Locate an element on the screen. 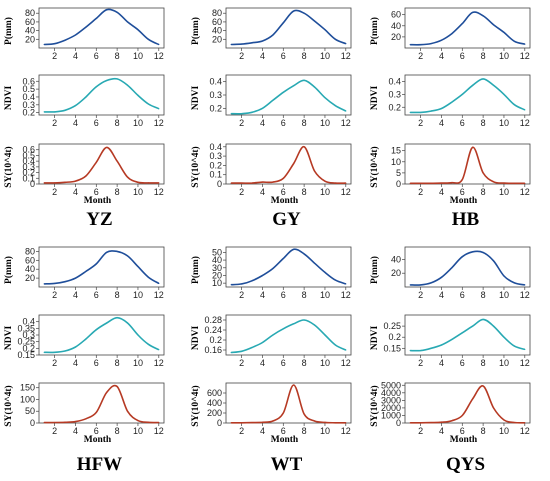 This screenshot has height=481, width=550. y-tick-label: 5 is located at coordinates (398, 173).